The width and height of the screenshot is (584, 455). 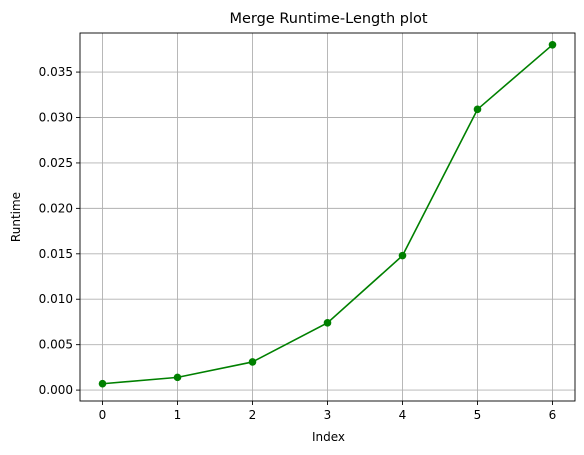 I want to click on y-tick-label: 0.005, so click(x=56, y=345).